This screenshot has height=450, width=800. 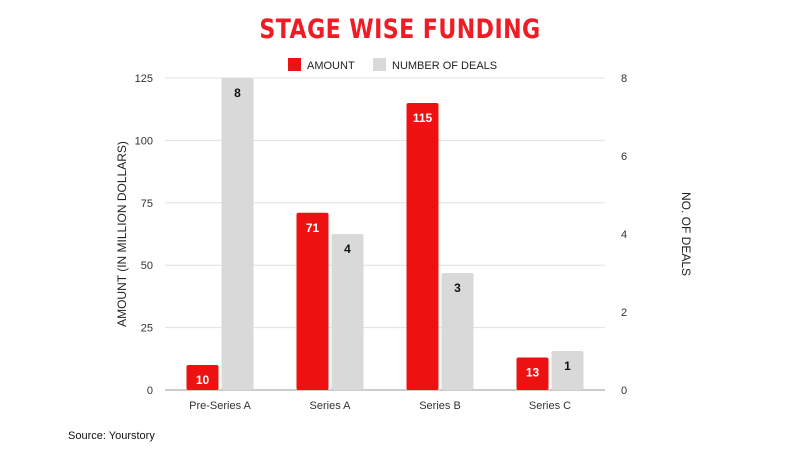 What do you see at coordinates (400, 29) in the screenshot?
I see `chart-title: STAGE WISE FUNDING` at bounding box center [400, 29].